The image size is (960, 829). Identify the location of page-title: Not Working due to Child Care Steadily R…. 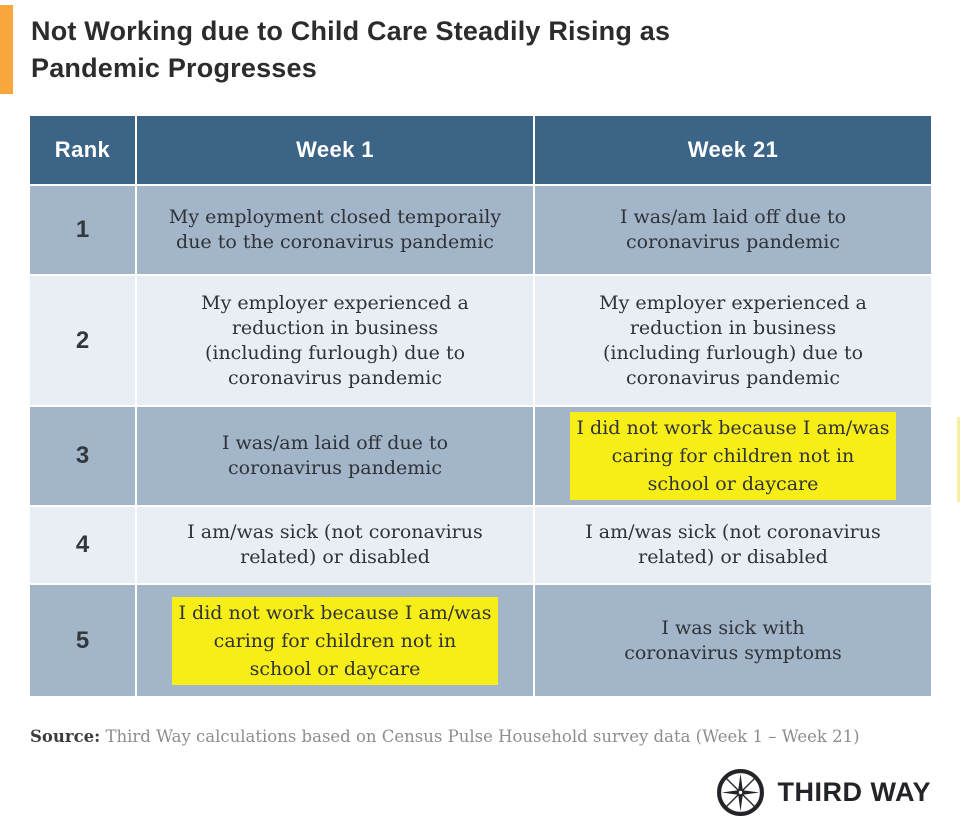
(351, 49).